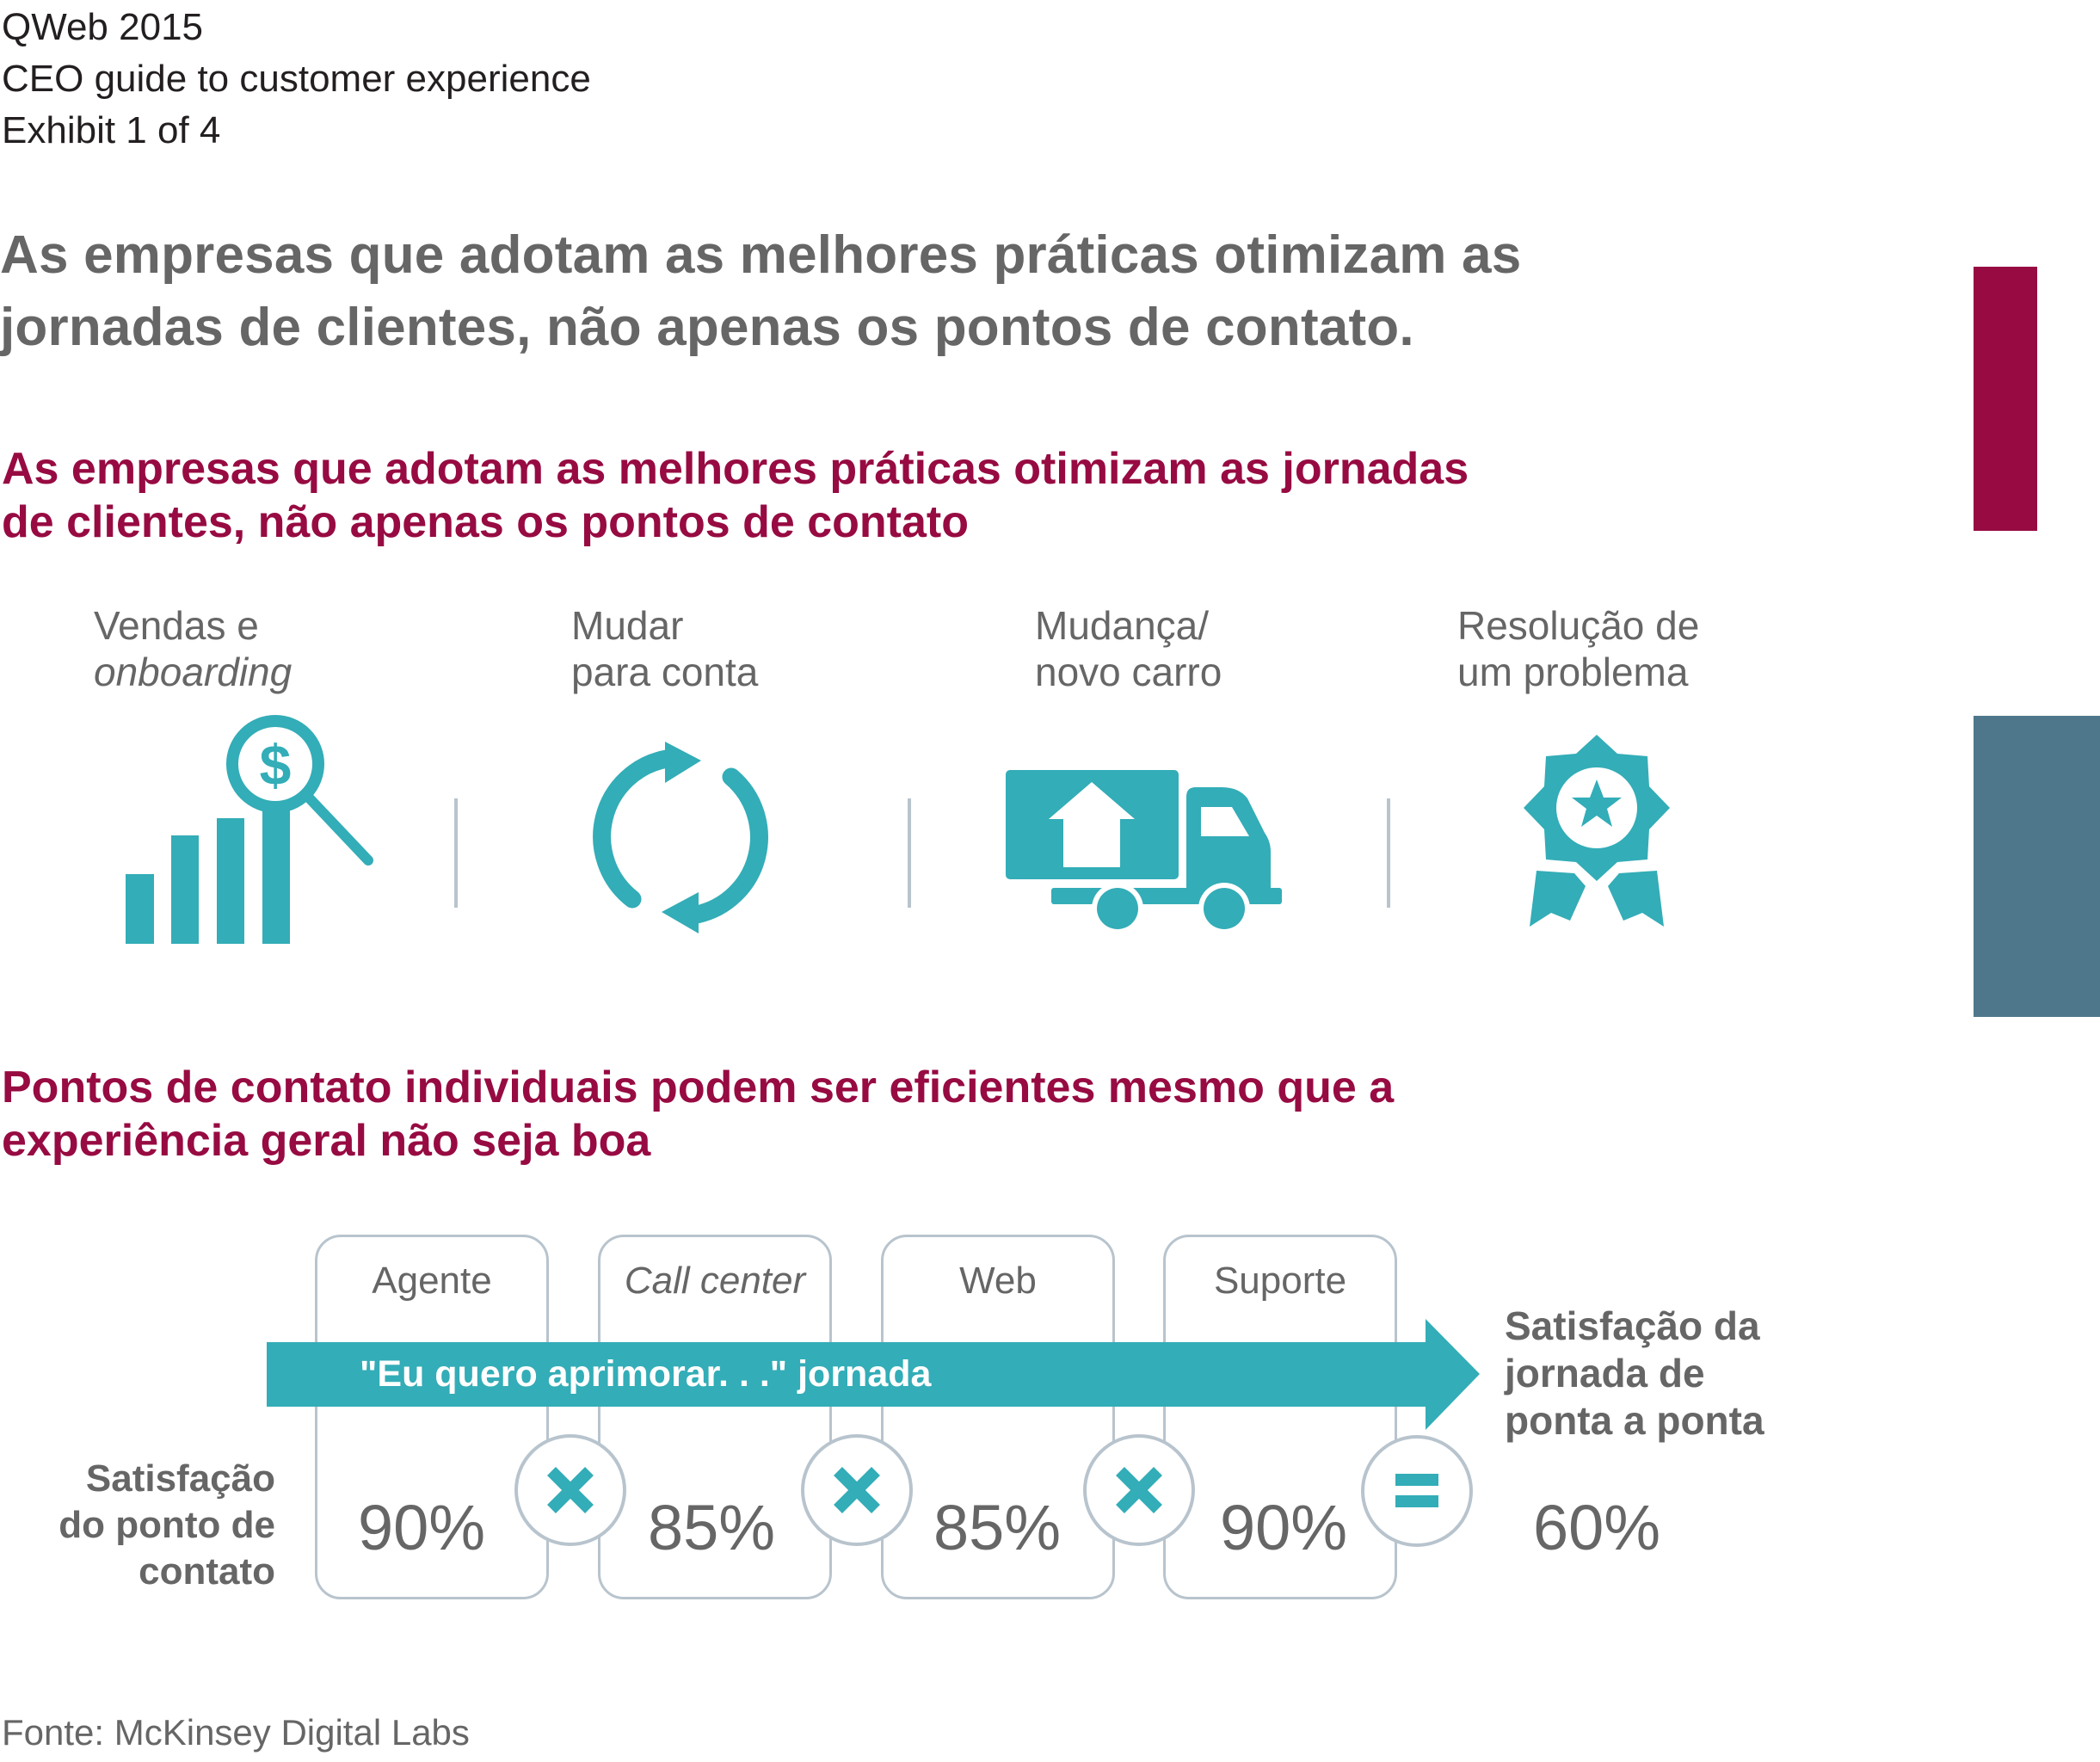 The image size is (2100, 1762). I want to click on journey-label-line-2: para conta, so click(665, 672).